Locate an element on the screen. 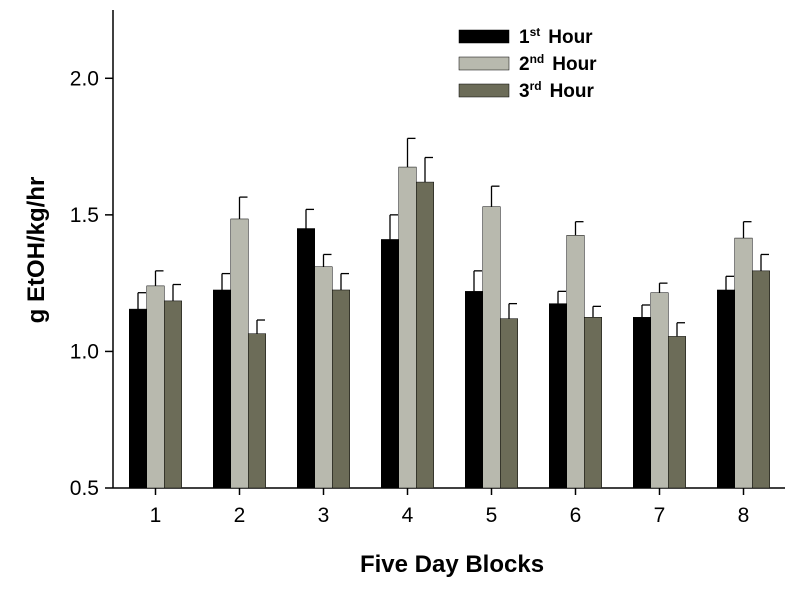 Image resolution: width=800 pixels, height=590 pixels. x-tick-label: 8 is located at coordinates (744, 515).